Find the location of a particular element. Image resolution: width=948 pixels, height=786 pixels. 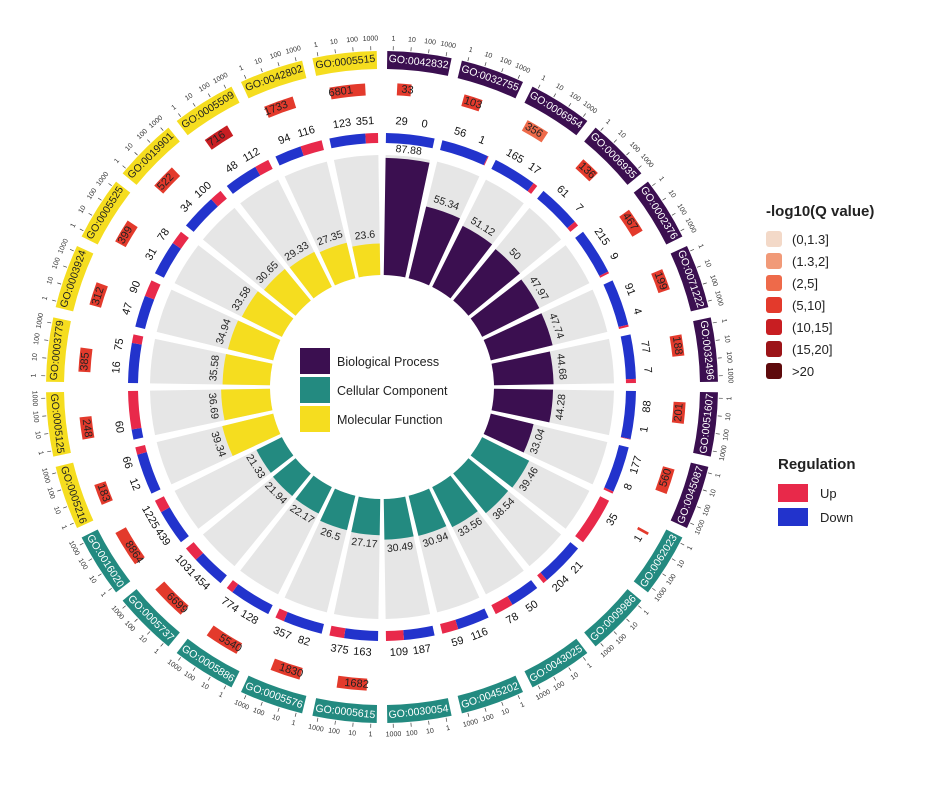

legend-swatch is located at coordinates (774, 305).